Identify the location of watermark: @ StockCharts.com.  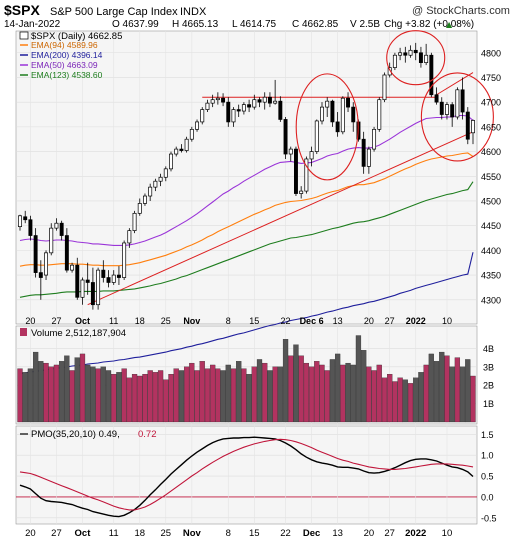
(461, 11).